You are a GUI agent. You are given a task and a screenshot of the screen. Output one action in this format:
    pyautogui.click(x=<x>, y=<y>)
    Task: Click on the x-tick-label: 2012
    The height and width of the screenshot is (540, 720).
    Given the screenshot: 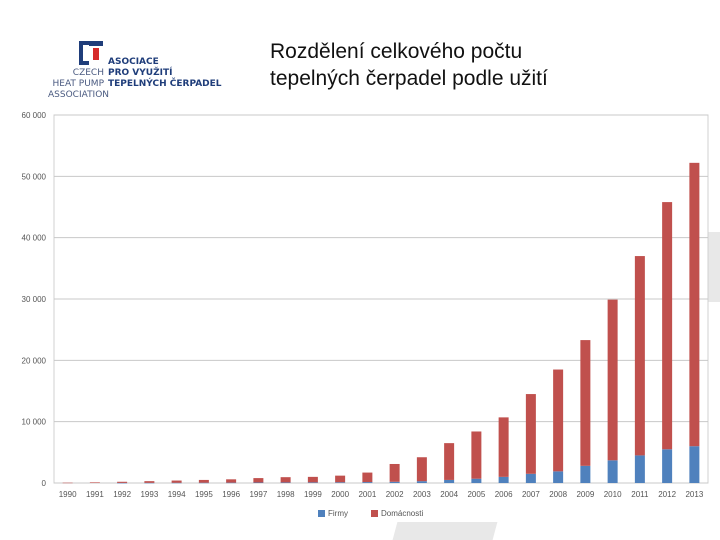 What is the action you would take?
    pyautogui.click(x=667, y=494)
    